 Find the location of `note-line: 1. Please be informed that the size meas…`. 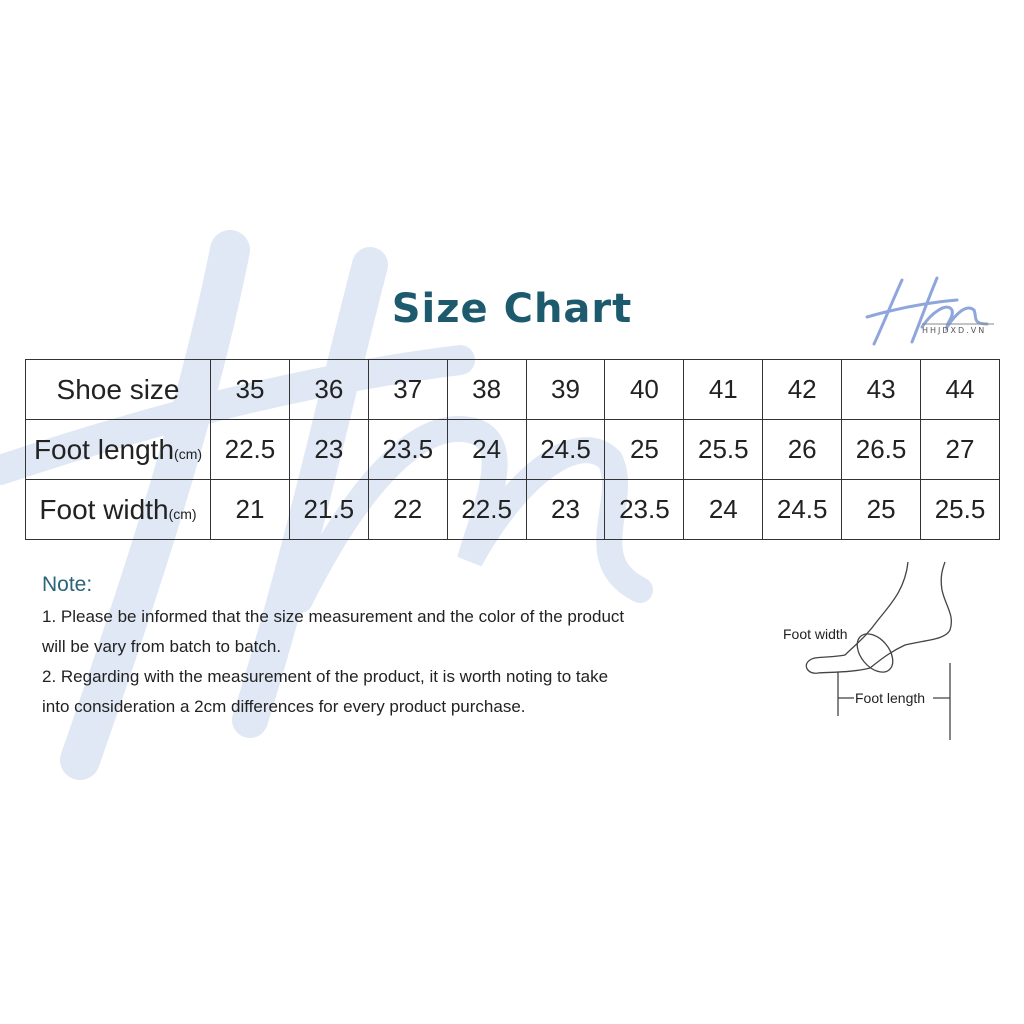

note-line: 1. Please be informed that the size meas… is located at coordinates (333, 616).